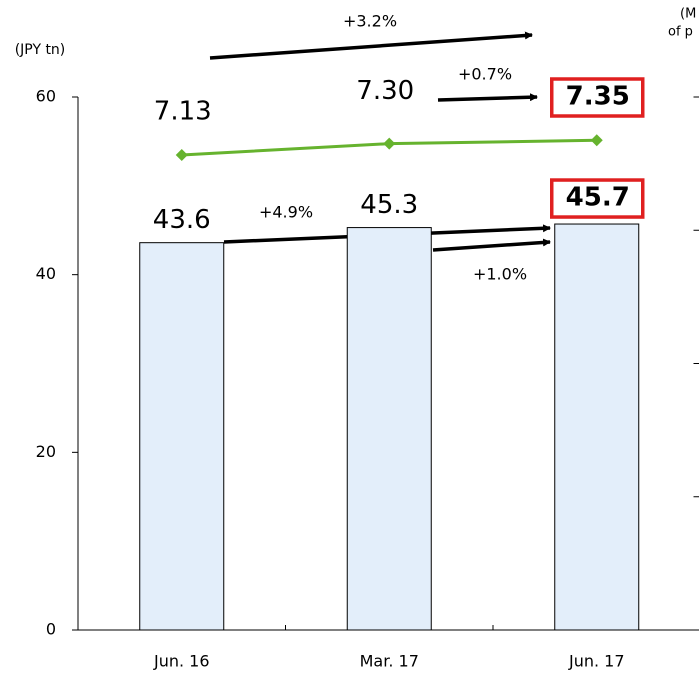 Image resolution: width=699 pixels, height=675 pixels. What do you see at coordinates (286, 212) in the screenshot?
I see `annotation: +4.9%` at bounding box center [286, 212].